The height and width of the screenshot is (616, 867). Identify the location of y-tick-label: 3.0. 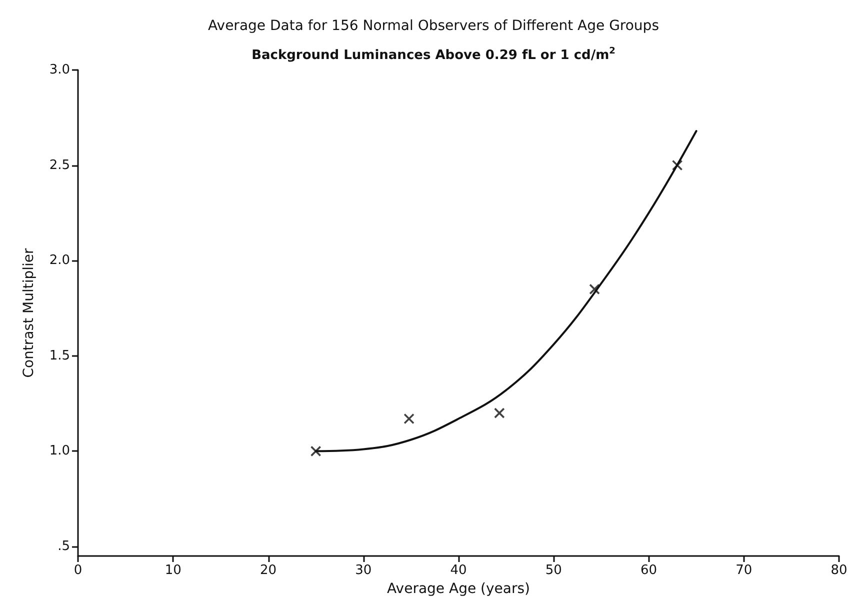
(59, 70).